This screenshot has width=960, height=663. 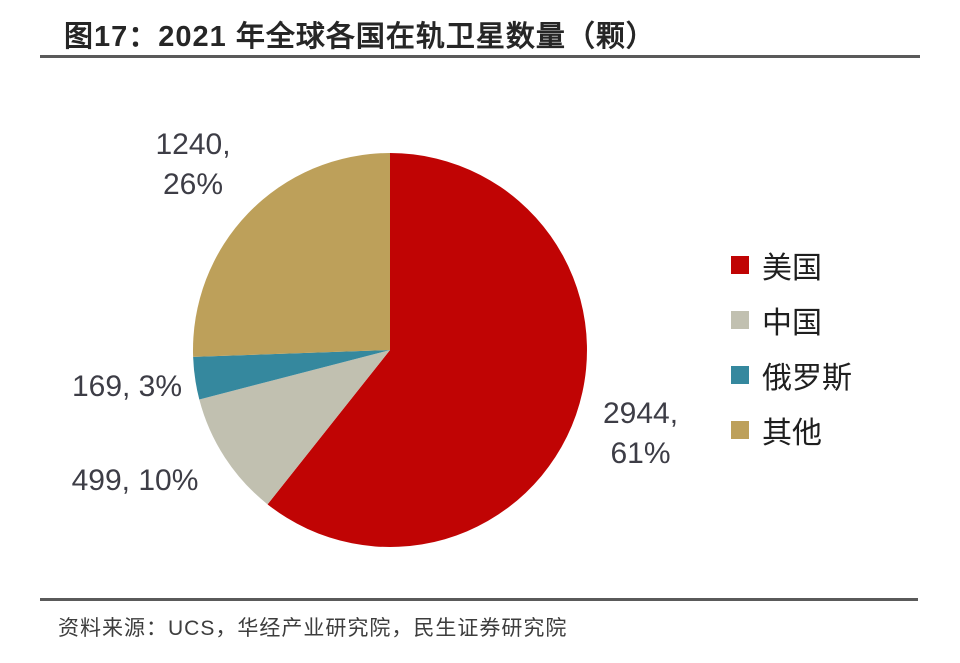 What do you see at coordinates (135, 480) in the screenshot?
I see `data-label-china: 499, 10%` at bounding box center [135, 480].